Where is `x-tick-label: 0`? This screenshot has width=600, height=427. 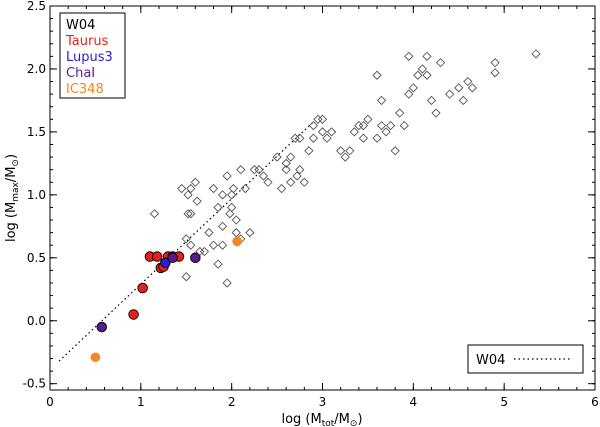 x-tick-label: 0 is located at coordinates (50, 402).